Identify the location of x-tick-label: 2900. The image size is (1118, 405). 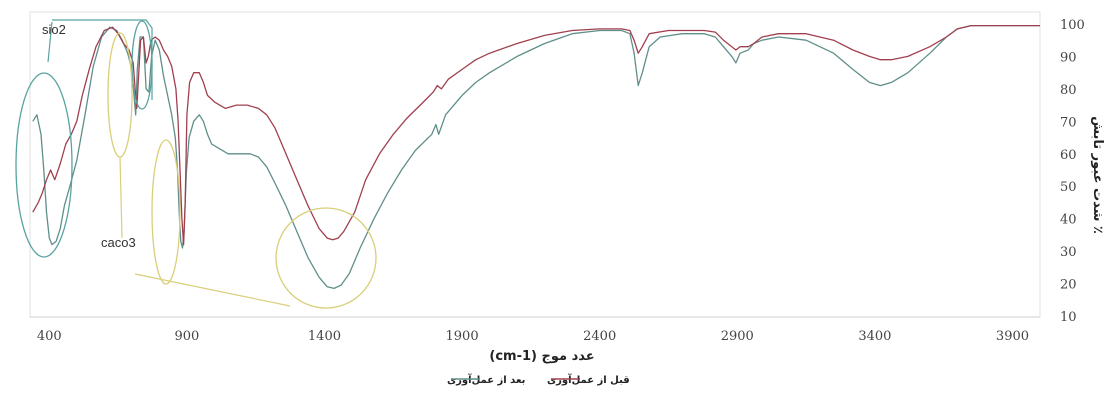
(737, 336).